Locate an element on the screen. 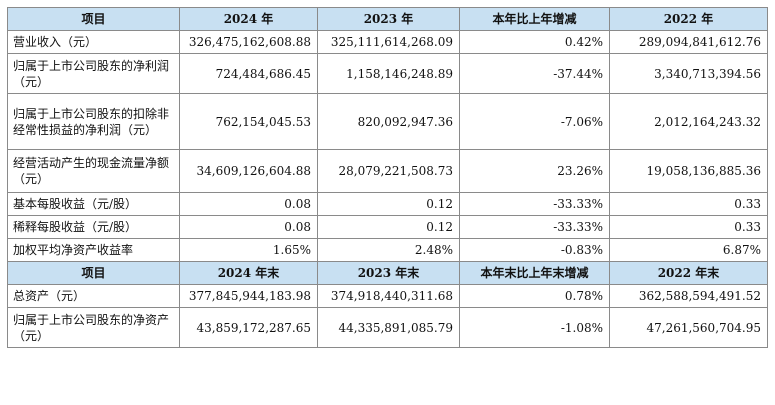 Image resolution: width=775 pixels, height=405 pixels. header-change-end: 本年末比上年末增减 is located at coordinates (534, 273).